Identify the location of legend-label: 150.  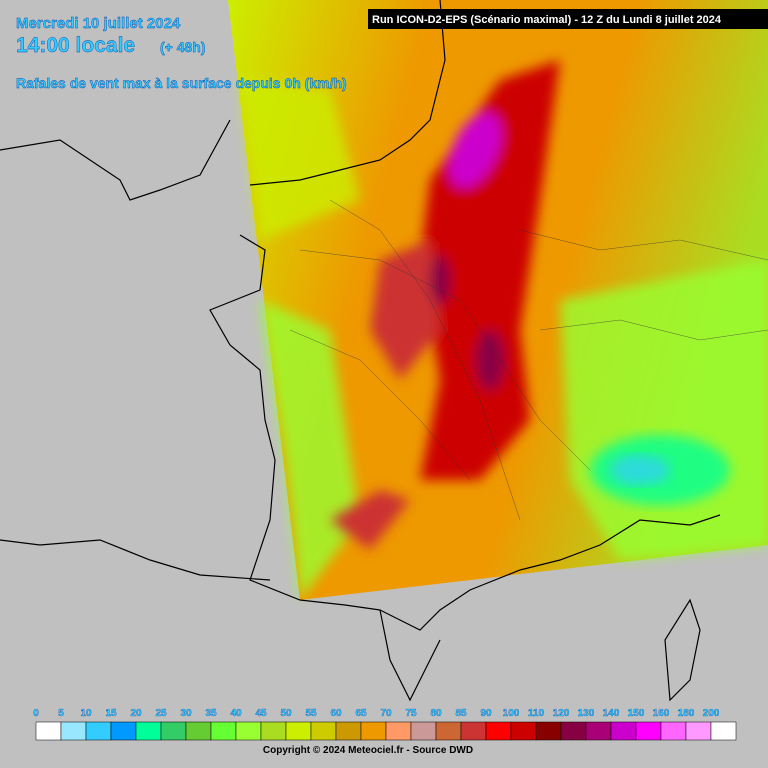
(636, 713).